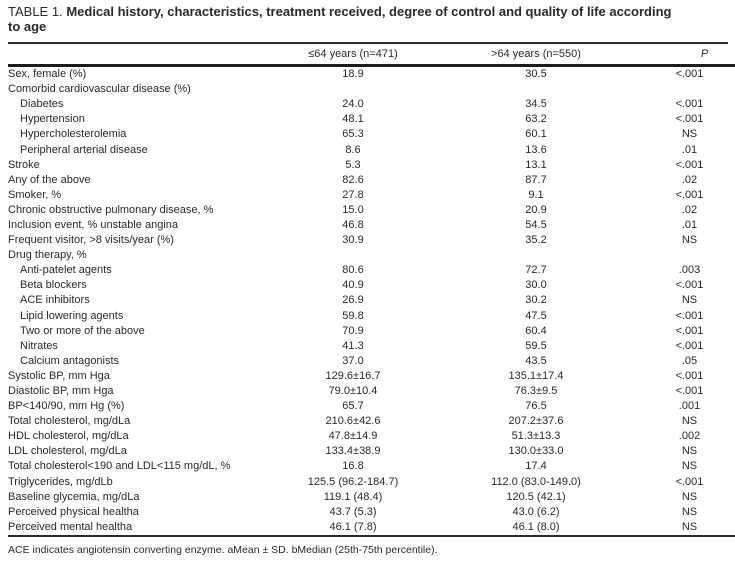 This screenshot has width=735, height=564. What do you see at coordinates (353, 406) in the screenshot?
I see `row-value-group-le64: 65.7` at bounding box center [353, 406].